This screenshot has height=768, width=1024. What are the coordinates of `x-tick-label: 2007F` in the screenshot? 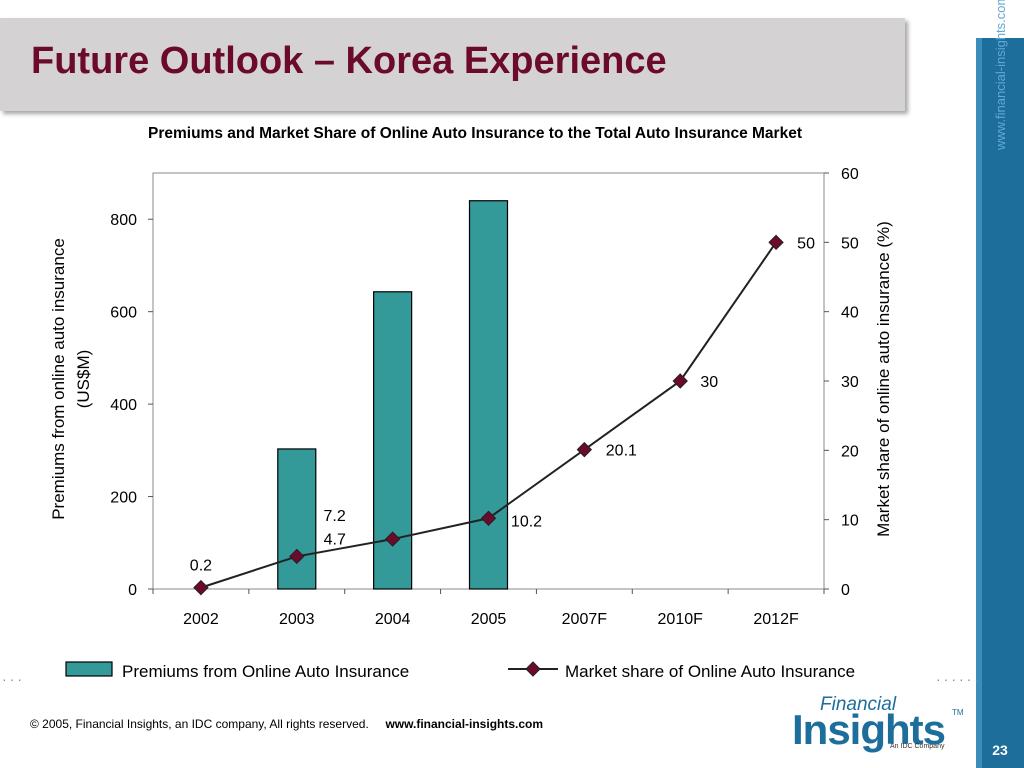 It's located at (585, 619).